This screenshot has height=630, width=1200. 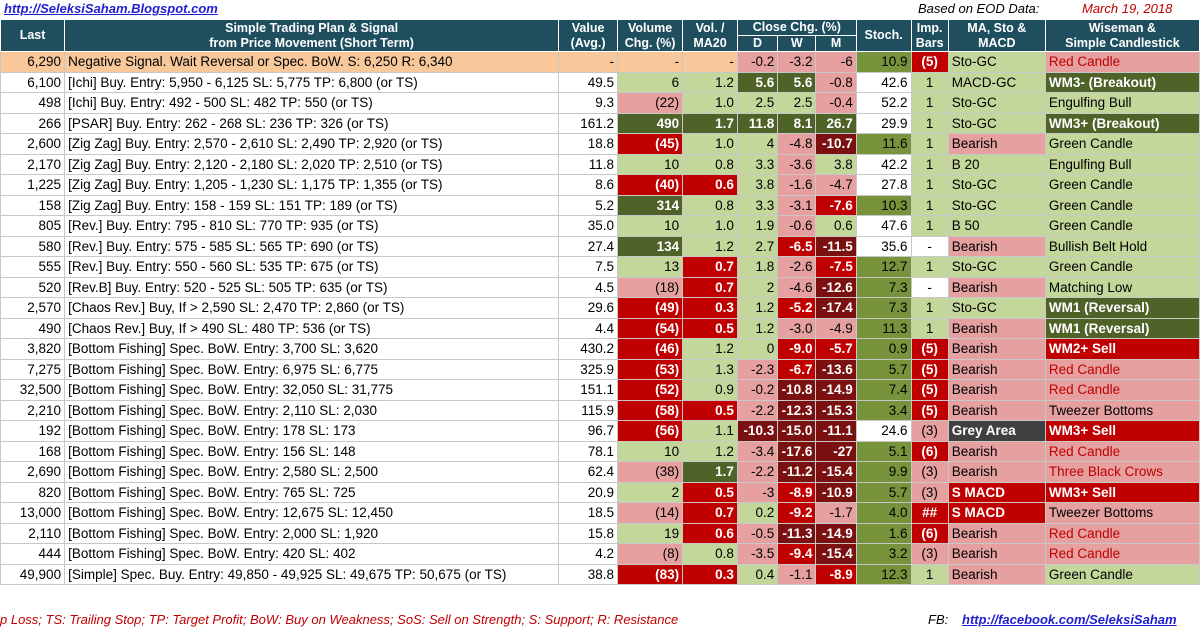 What do you see at coordinates (33, 533) in the screenshot?
I see `cell-last: 2,110` at bounding box center [33, 533].